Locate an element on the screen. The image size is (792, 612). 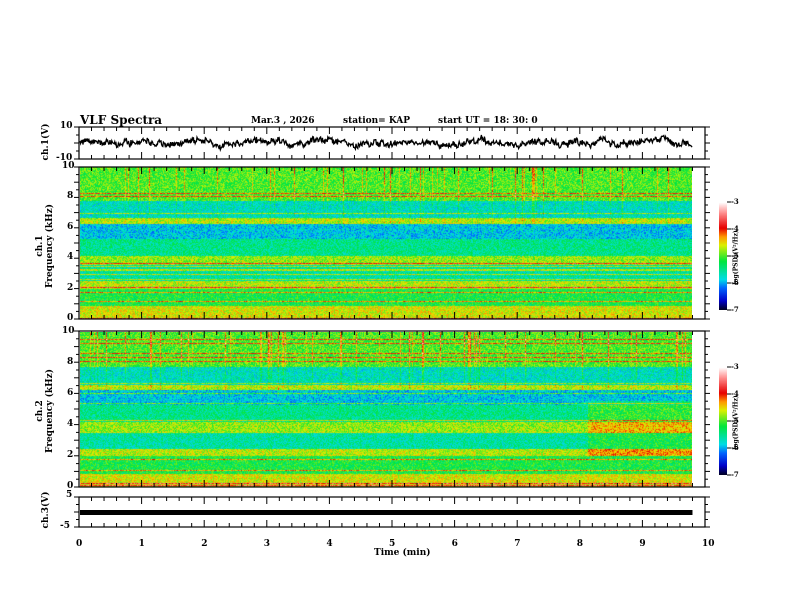
x-tick-label: 10 is located at coordinates (708, 544).